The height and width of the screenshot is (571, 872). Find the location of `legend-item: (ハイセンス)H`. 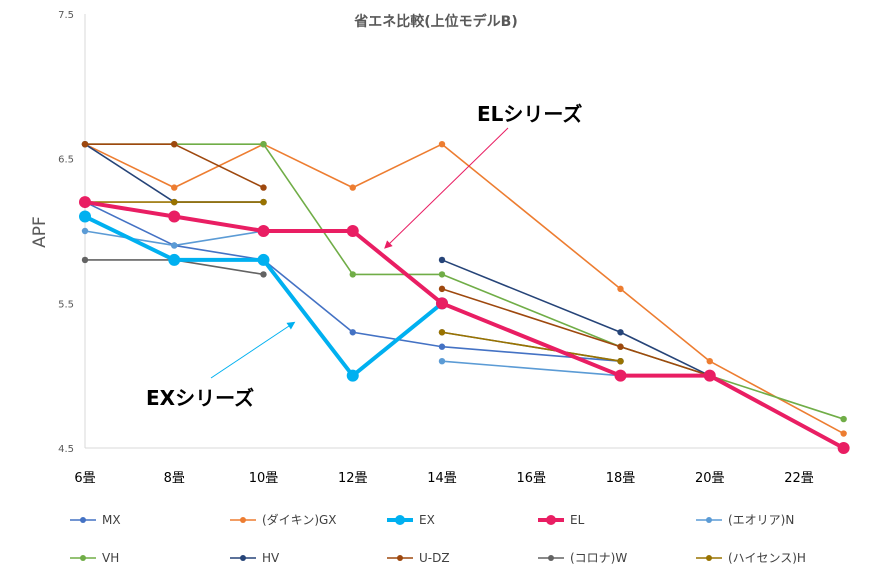

legend-item: (ハイセンス)H is located at coordinates (751, 558).